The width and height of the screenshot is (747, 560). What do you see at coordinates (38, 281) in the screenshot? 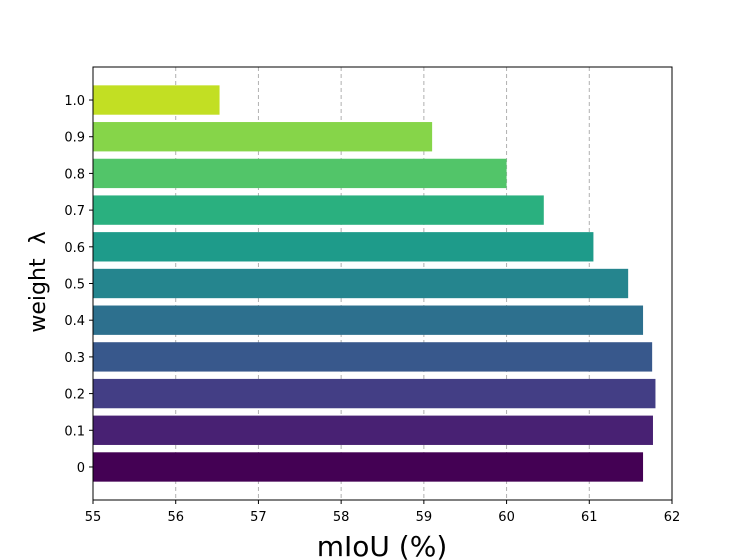
I see `y-axis-label: weight λ` at bounding box center [38, 281].